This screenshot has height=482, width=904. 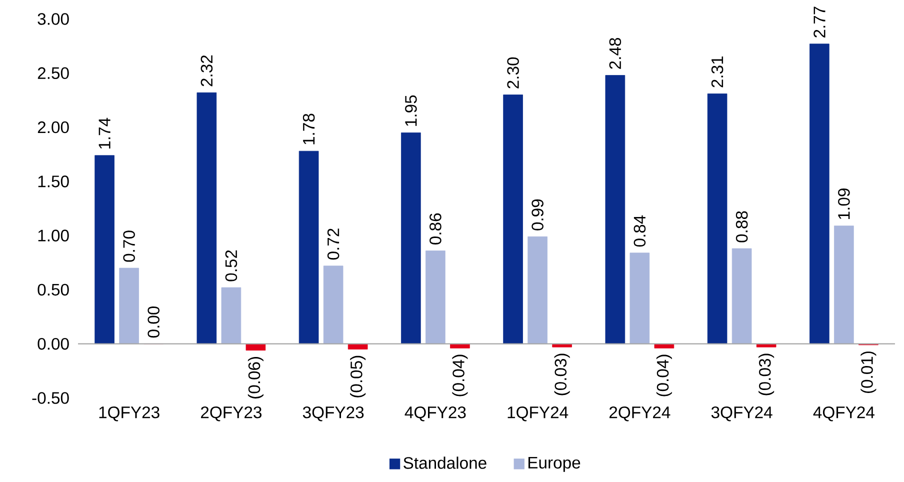 I want to click on y-tick-label: 1.00, so click(x=53, y=236).